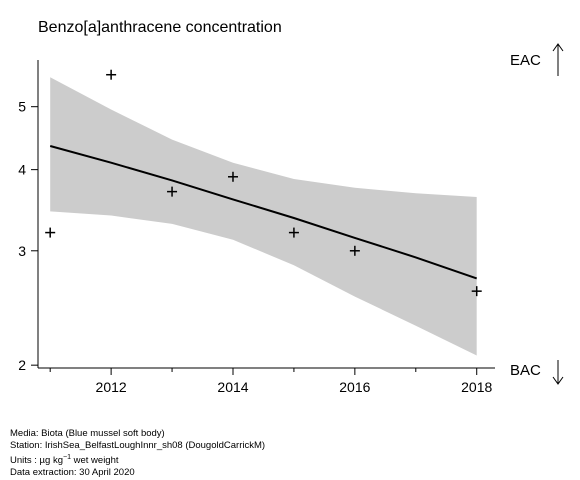 This screenshot has height=480, width=580. What do you see at coordinates (476, 387) in the screenshot?
I see `x-tick-label-2018: 2018` at bounding box center [476, 387].